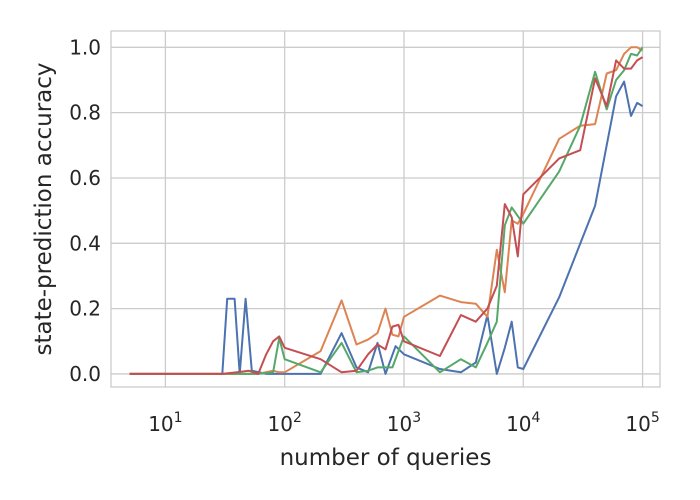  I want to click on y-tick-label: 0.6, so click(85, 178).